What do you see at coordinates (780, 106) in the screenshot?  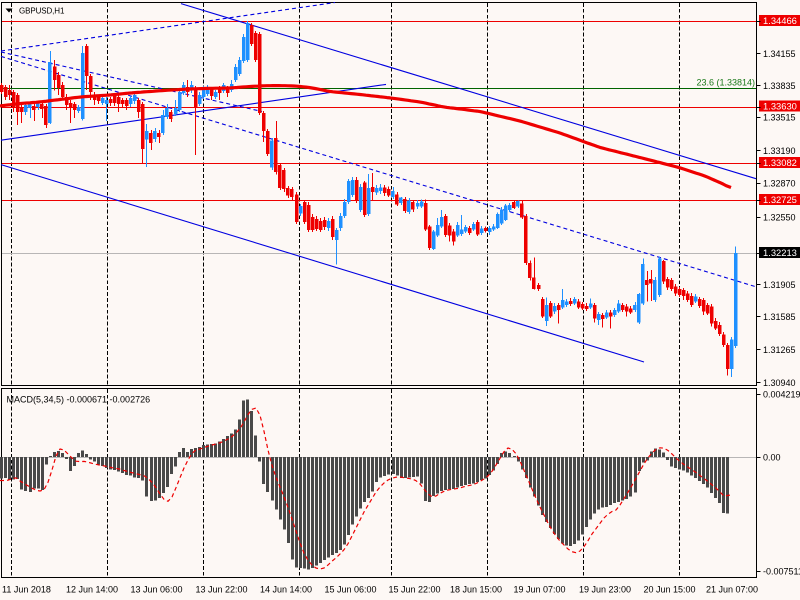 I see `svg-text: 1.33630` at bounding box center [780, 106].